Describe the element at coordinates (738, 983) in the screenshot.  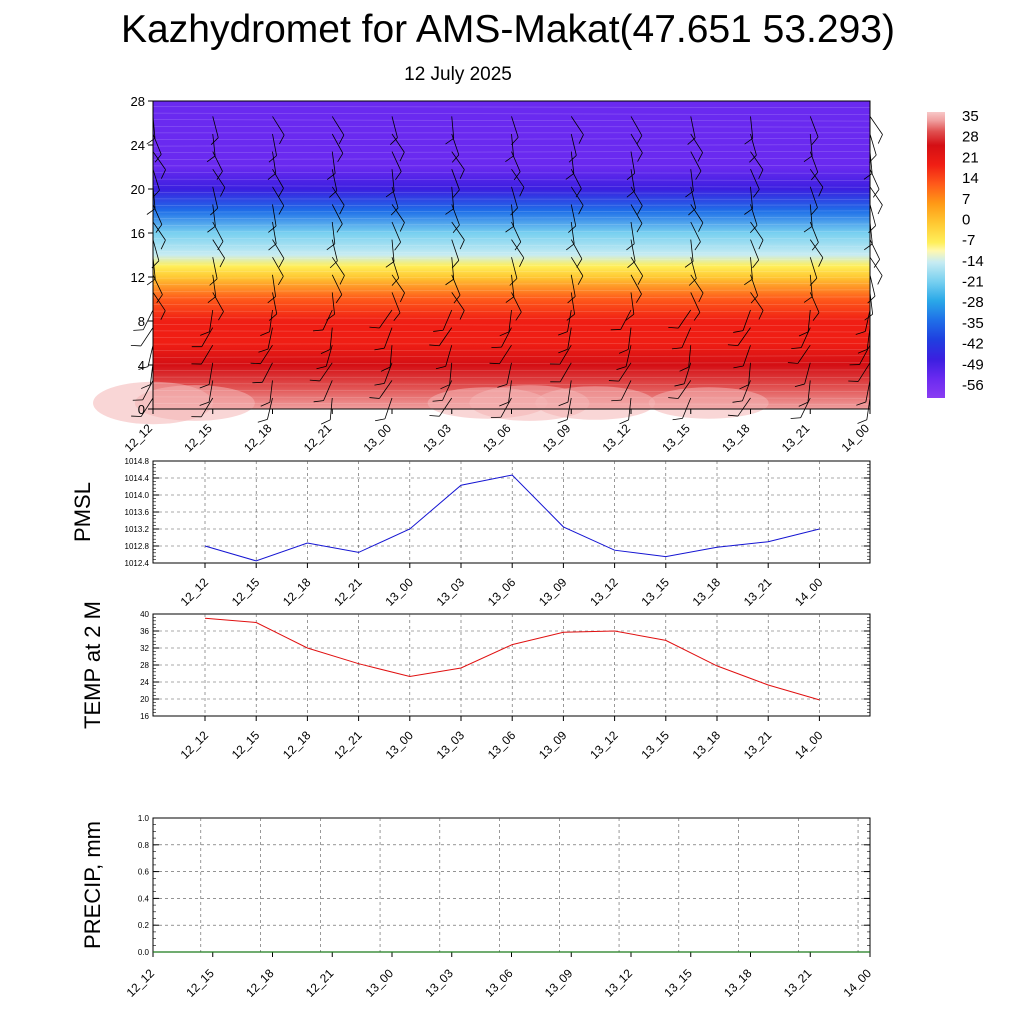
I see `x-tick-label: 13_18` at that location.